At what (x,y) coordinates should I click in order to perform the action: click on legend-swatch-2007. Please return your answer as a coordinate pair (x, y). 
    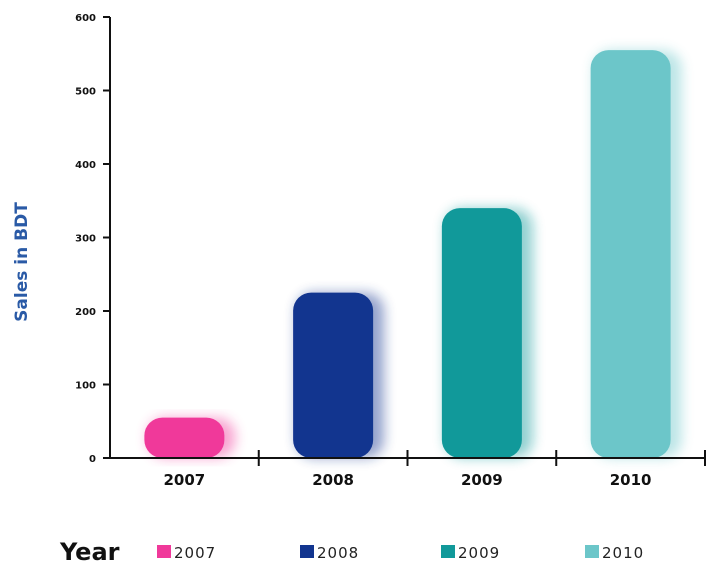
    Looking at the image, I should click on (164, 551).